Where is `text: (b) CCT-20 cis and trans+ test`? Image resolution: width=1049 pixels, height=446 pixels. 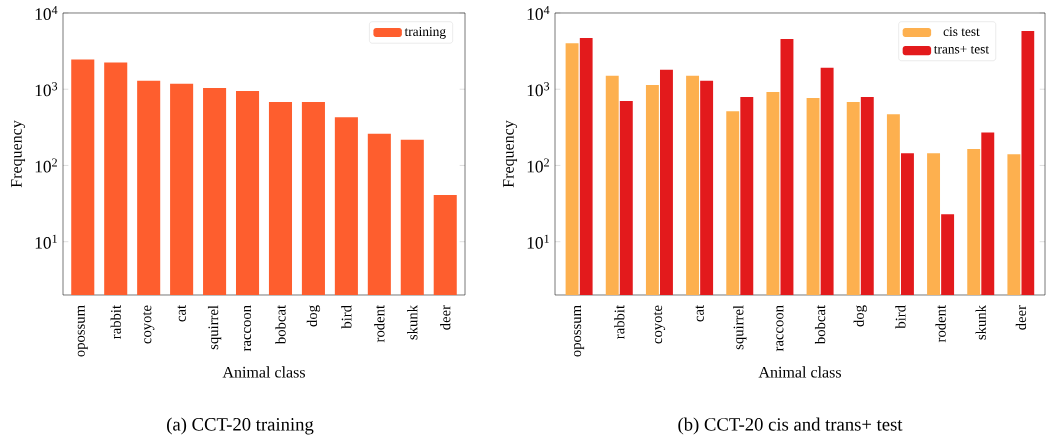
text: (b) CCT-20 cis and trans+ test is located at coordinates (790, 426).